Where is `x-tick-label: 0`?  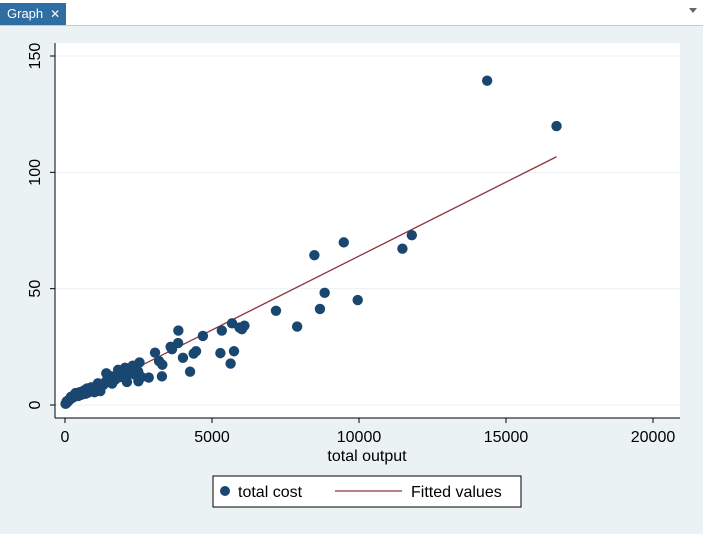
x-tick-label: 0 is located at coordinates (65, 437).